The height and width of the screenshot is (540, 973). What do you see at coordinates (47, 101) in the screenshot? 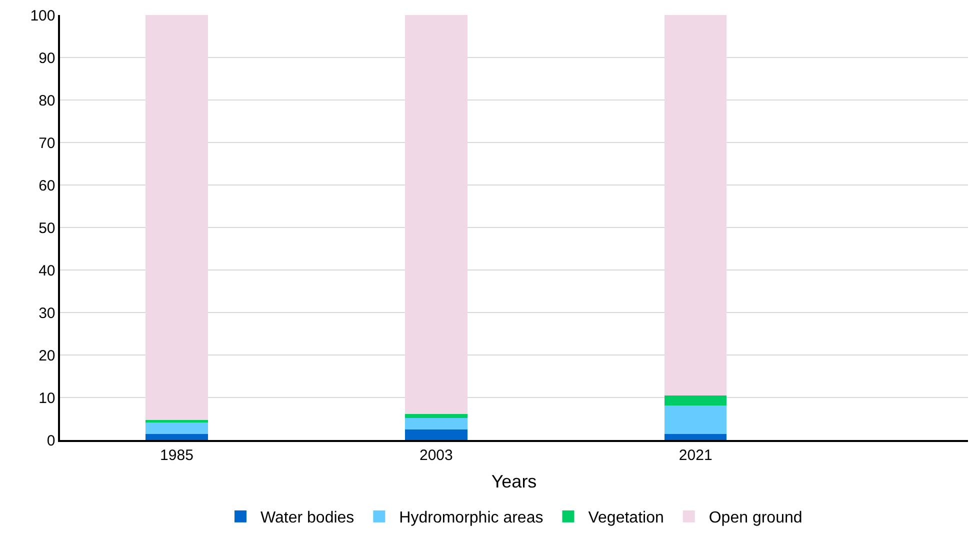
I see `y-tick-label: 80` at bounding box center [47, 101].